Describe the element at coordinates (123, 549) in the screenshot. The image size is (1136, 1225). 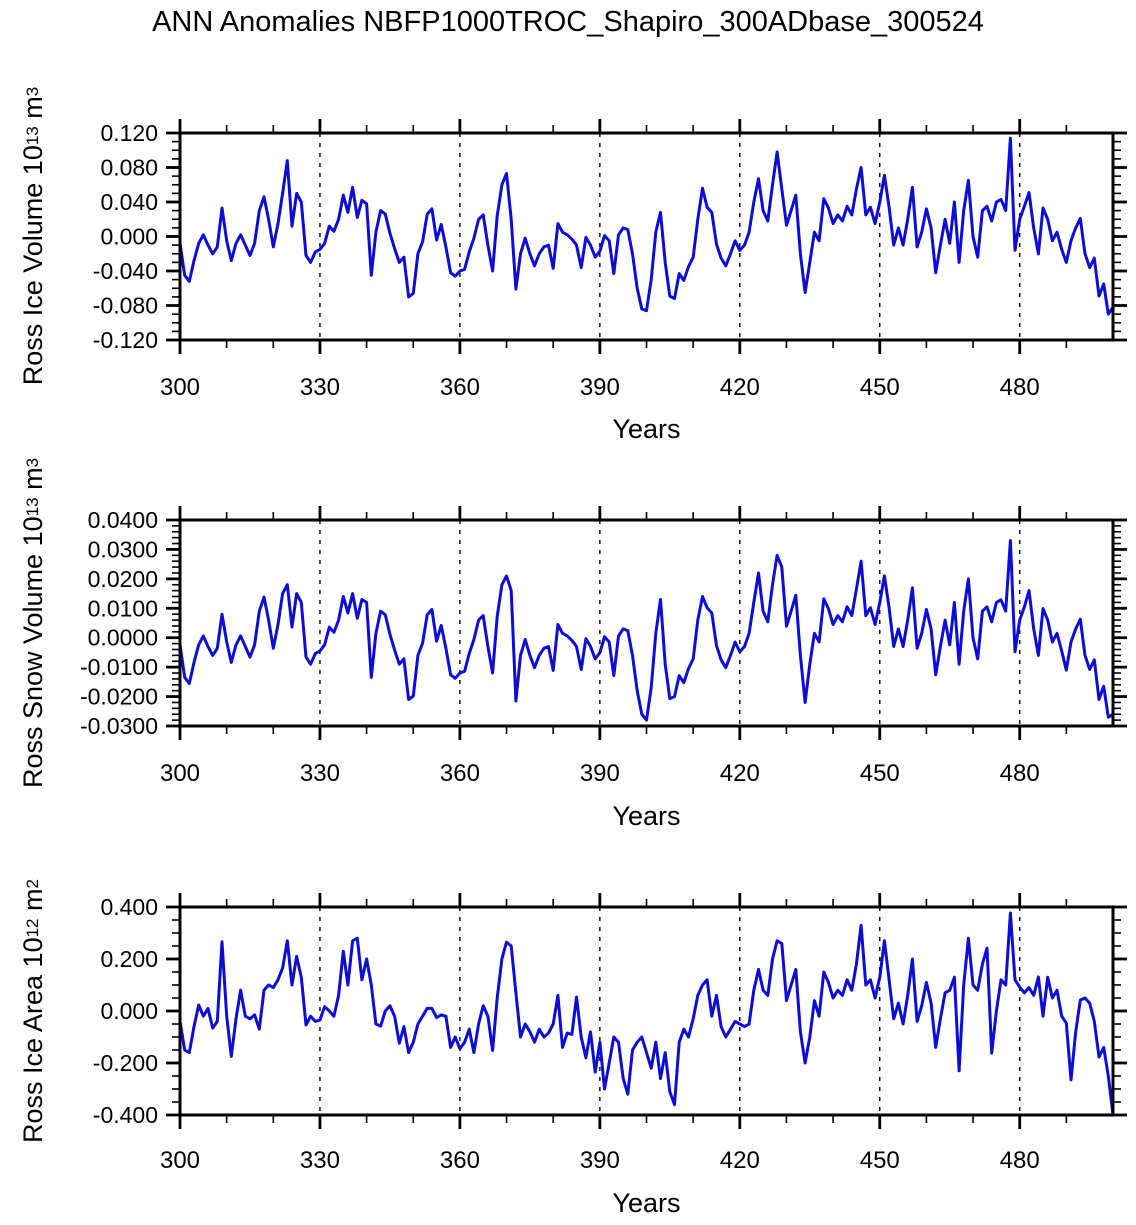
I see `y-tick-label: 0.0300` at that location.